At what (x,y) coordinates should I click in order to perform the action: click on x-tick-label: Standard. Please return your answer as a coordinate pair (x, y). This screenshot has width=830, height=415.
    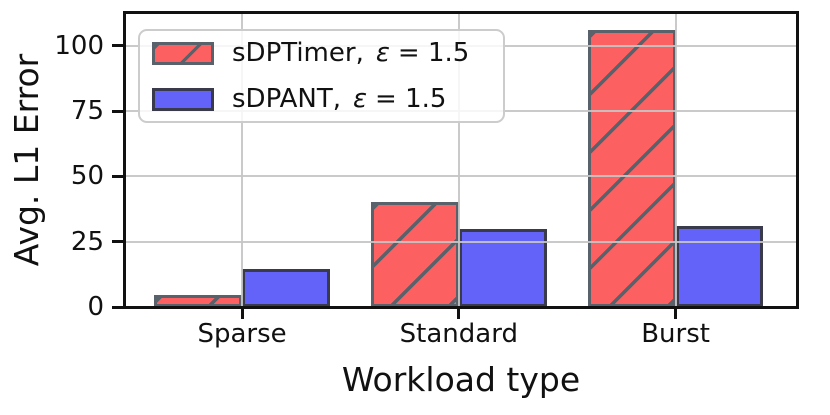
    Looking at the image, I should click on (458, 334).